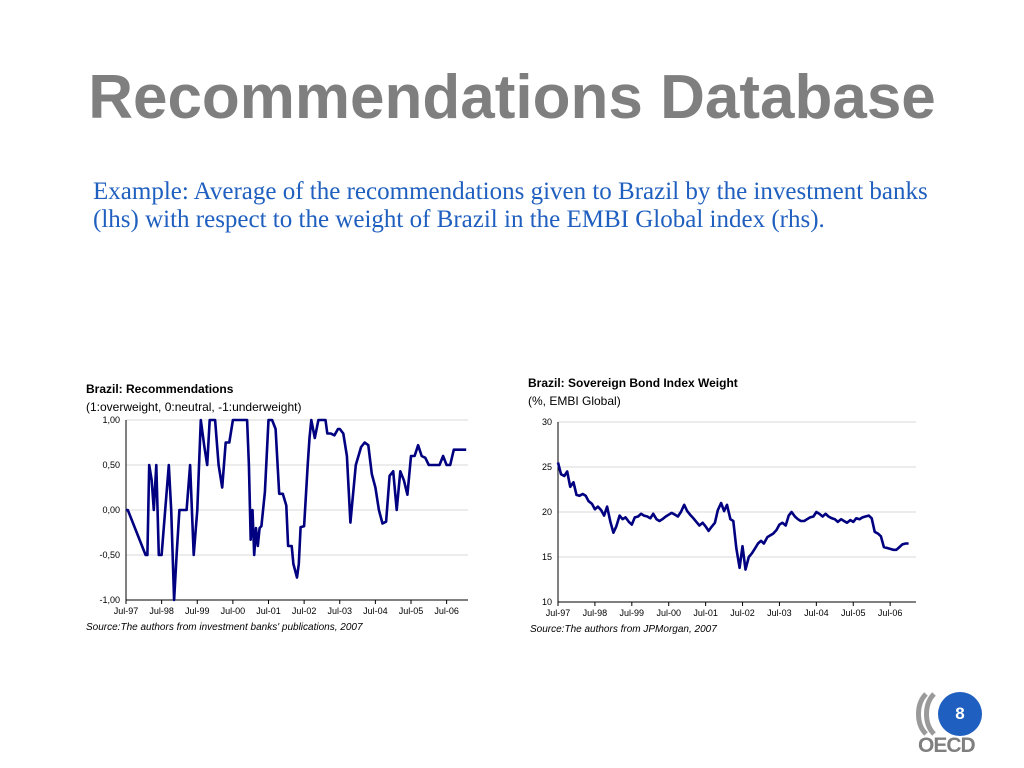 The image size is (1024, 768). I want to click on slide-title: Recommendations Database, so click(512, 97).